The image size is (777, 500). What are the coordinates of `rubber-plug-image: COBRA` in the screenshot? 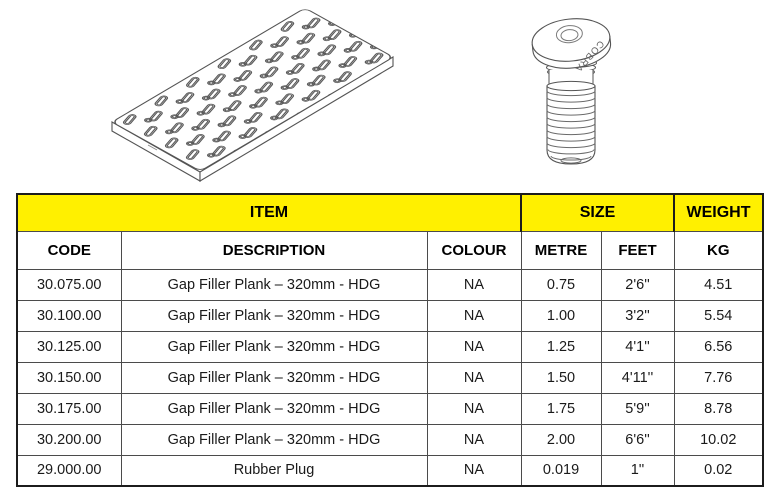 It's located at (571, 91).